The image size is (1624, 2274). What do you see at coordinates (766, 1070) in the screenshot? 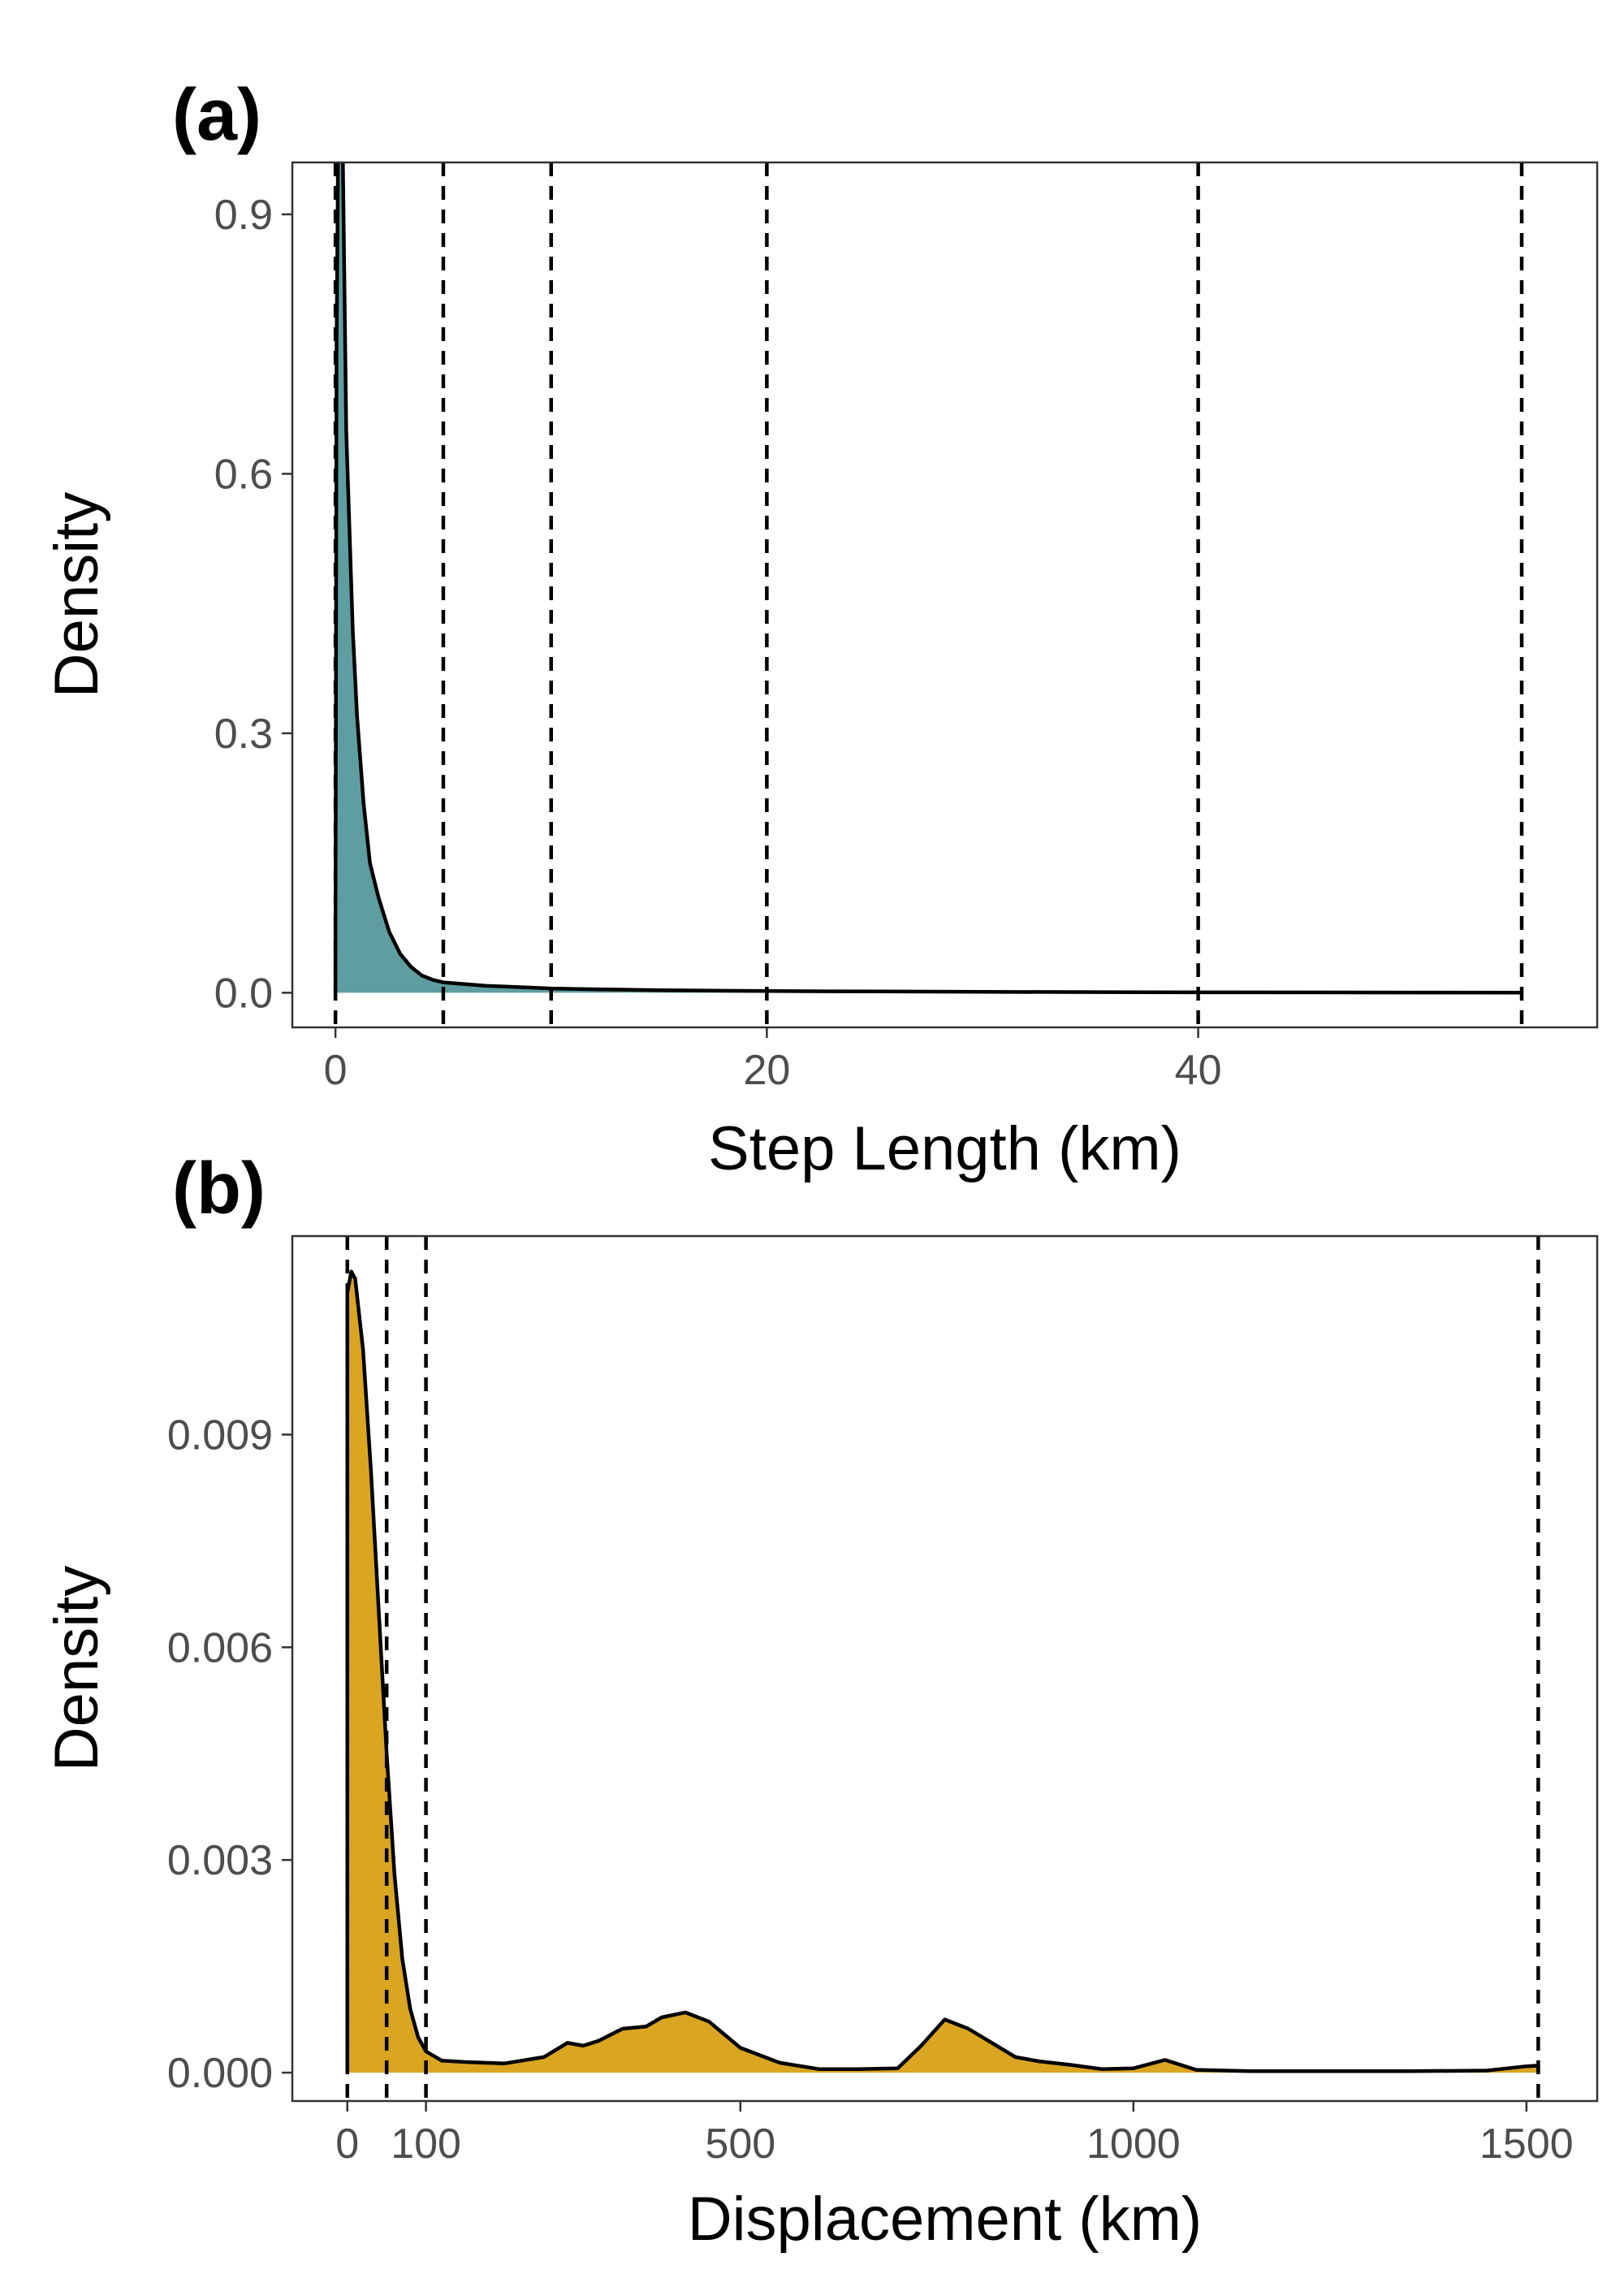
I see `x-tick-label-1: 20` at bounding box center [766, 1070].